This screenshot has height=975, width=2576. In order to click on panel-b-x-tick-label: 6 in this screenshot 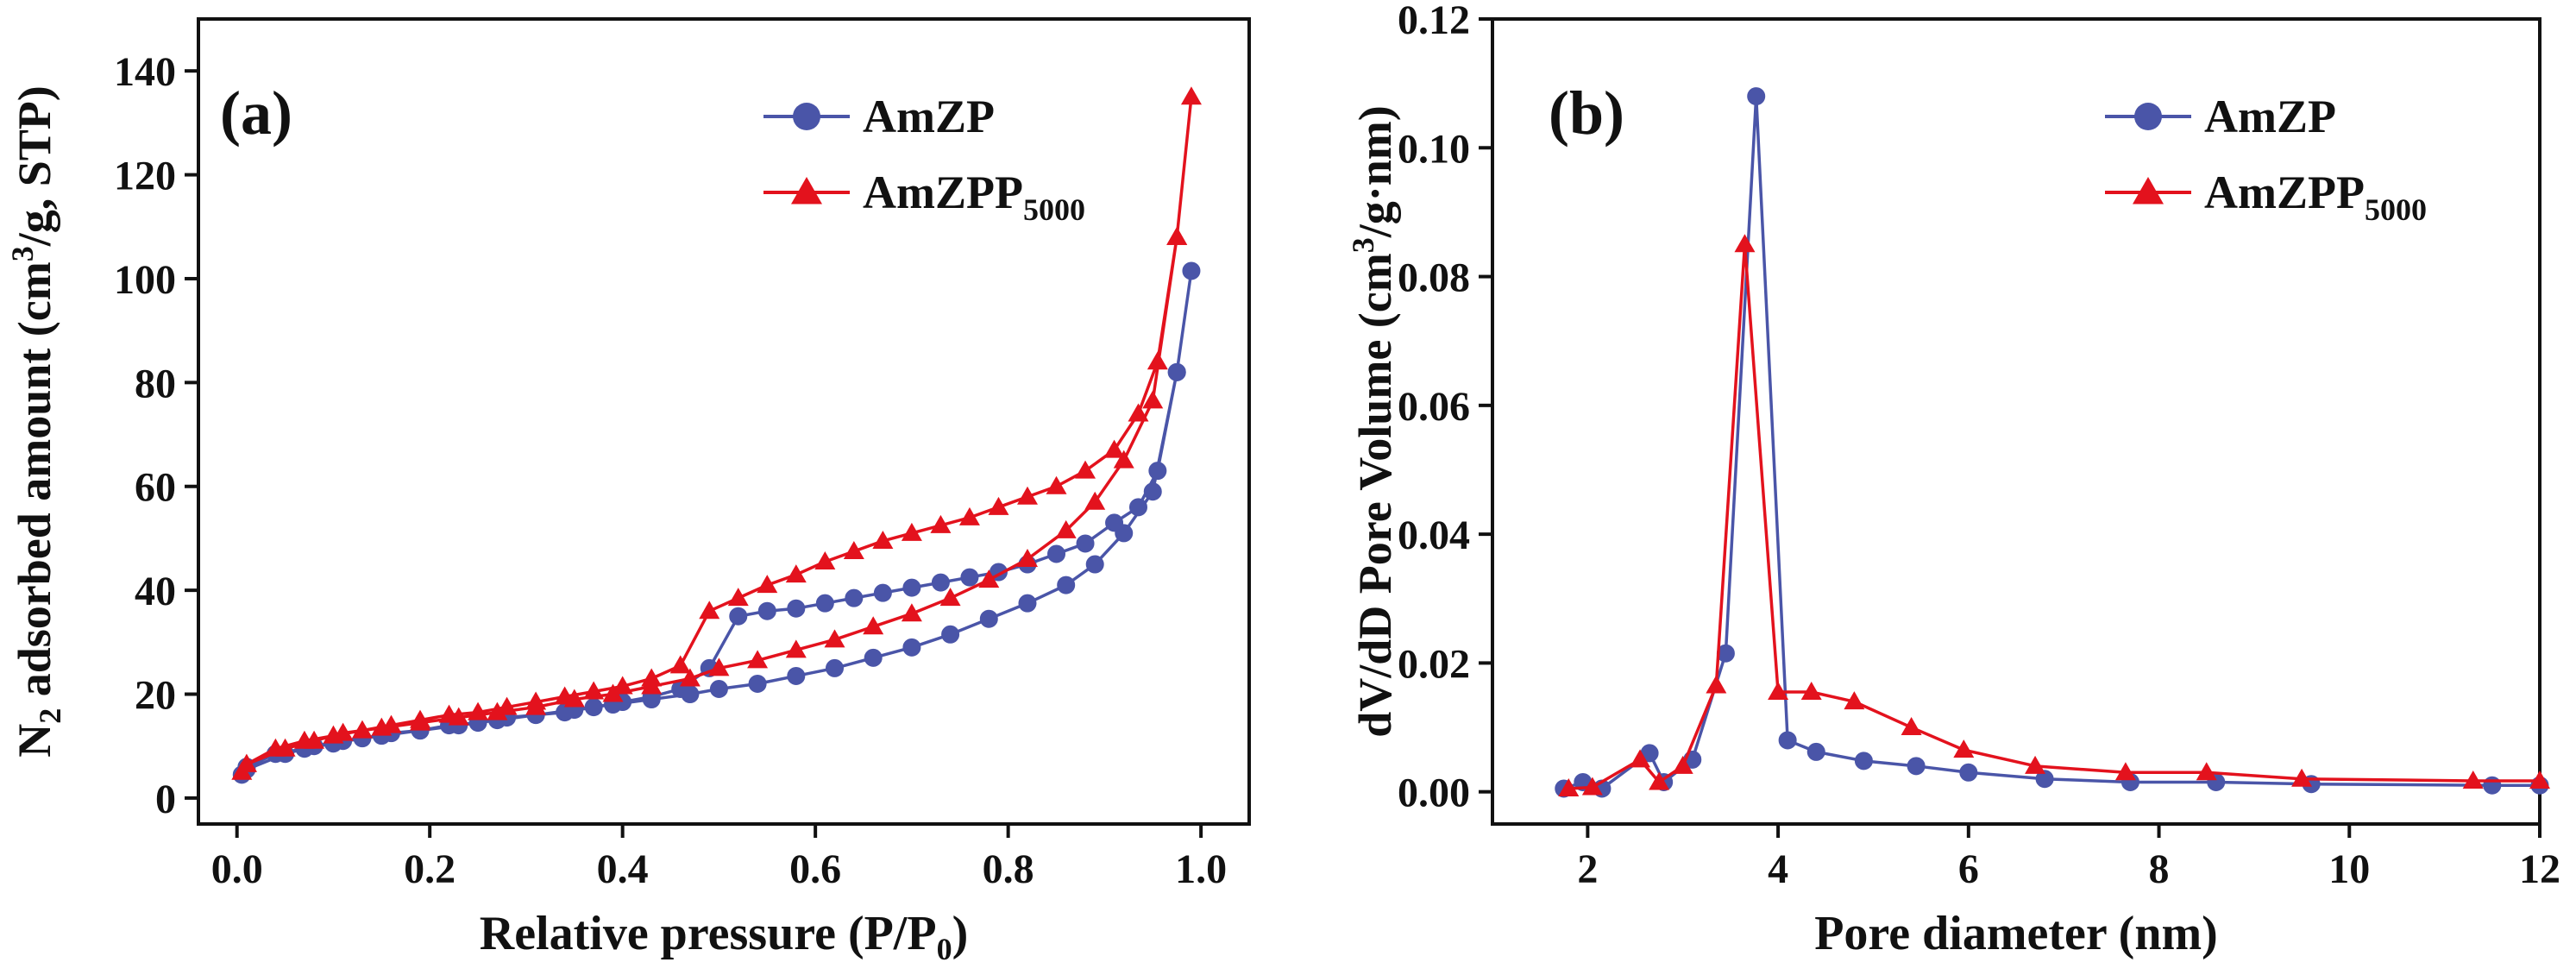, I will do `click(1968, 869)`.